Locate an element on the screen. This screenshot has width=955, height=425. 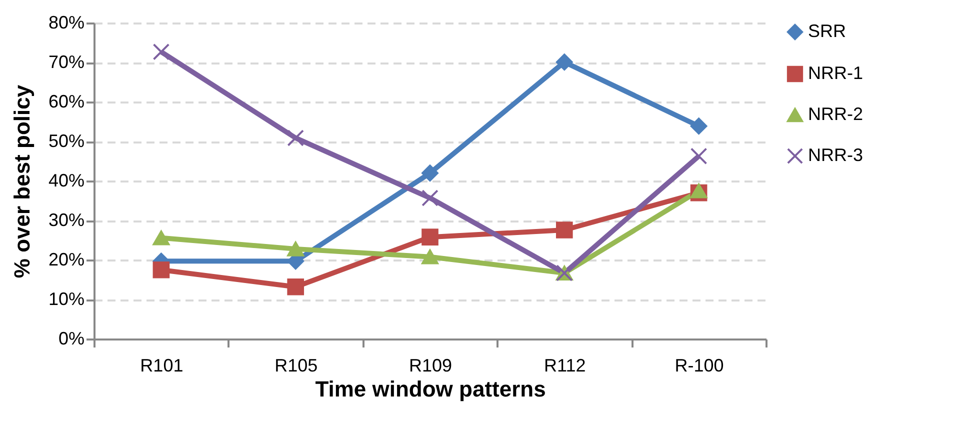
x-tick-label: R105 is located at coordinates (296, 366).